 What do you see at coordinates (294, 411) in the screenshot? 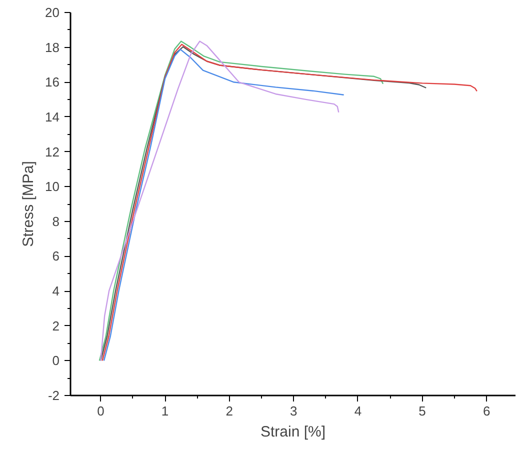
I see `x-tick-label: 3` at bounding box center [294, 411].